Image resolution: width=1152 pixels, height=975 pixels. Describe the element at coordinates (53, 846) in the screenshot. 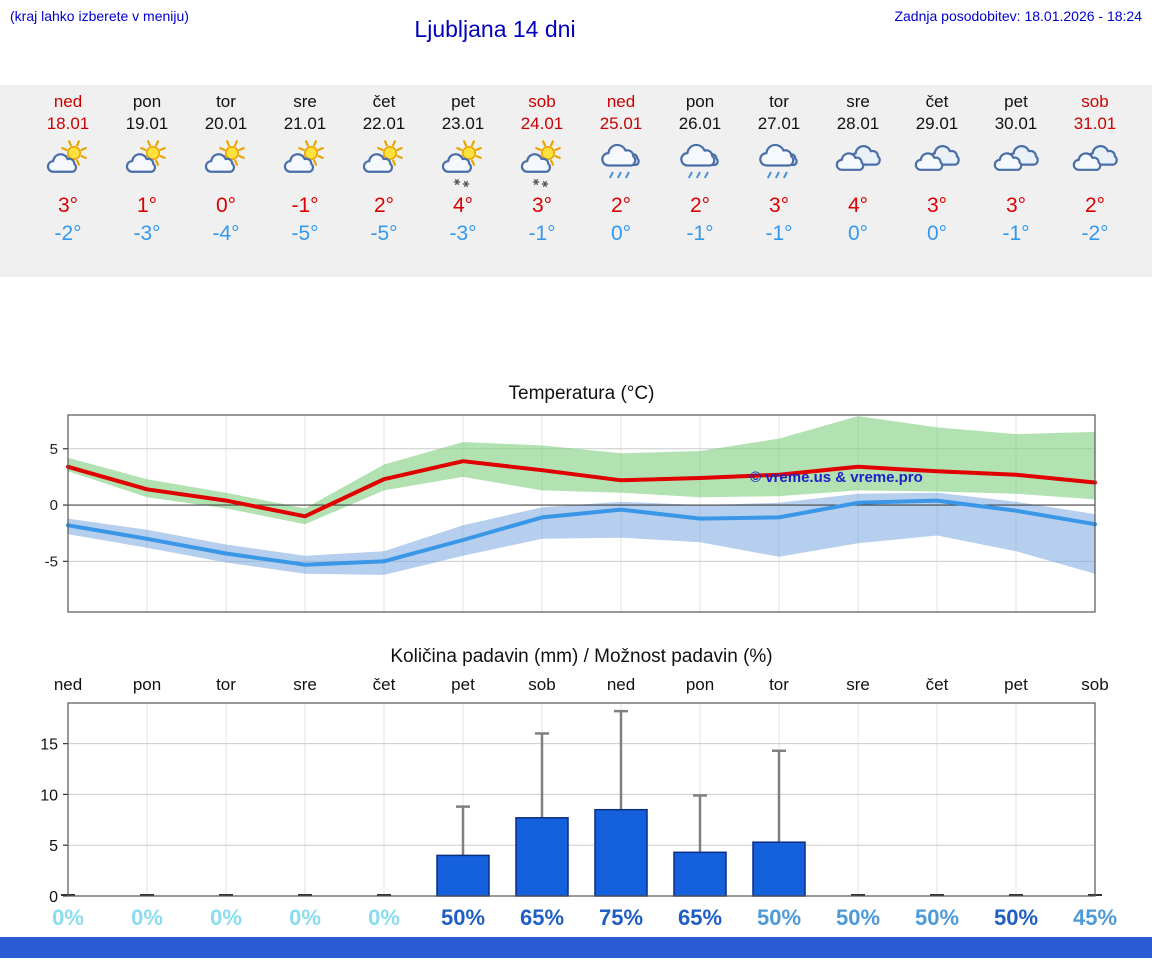

I see `precip-y-tick: 5` at that location.